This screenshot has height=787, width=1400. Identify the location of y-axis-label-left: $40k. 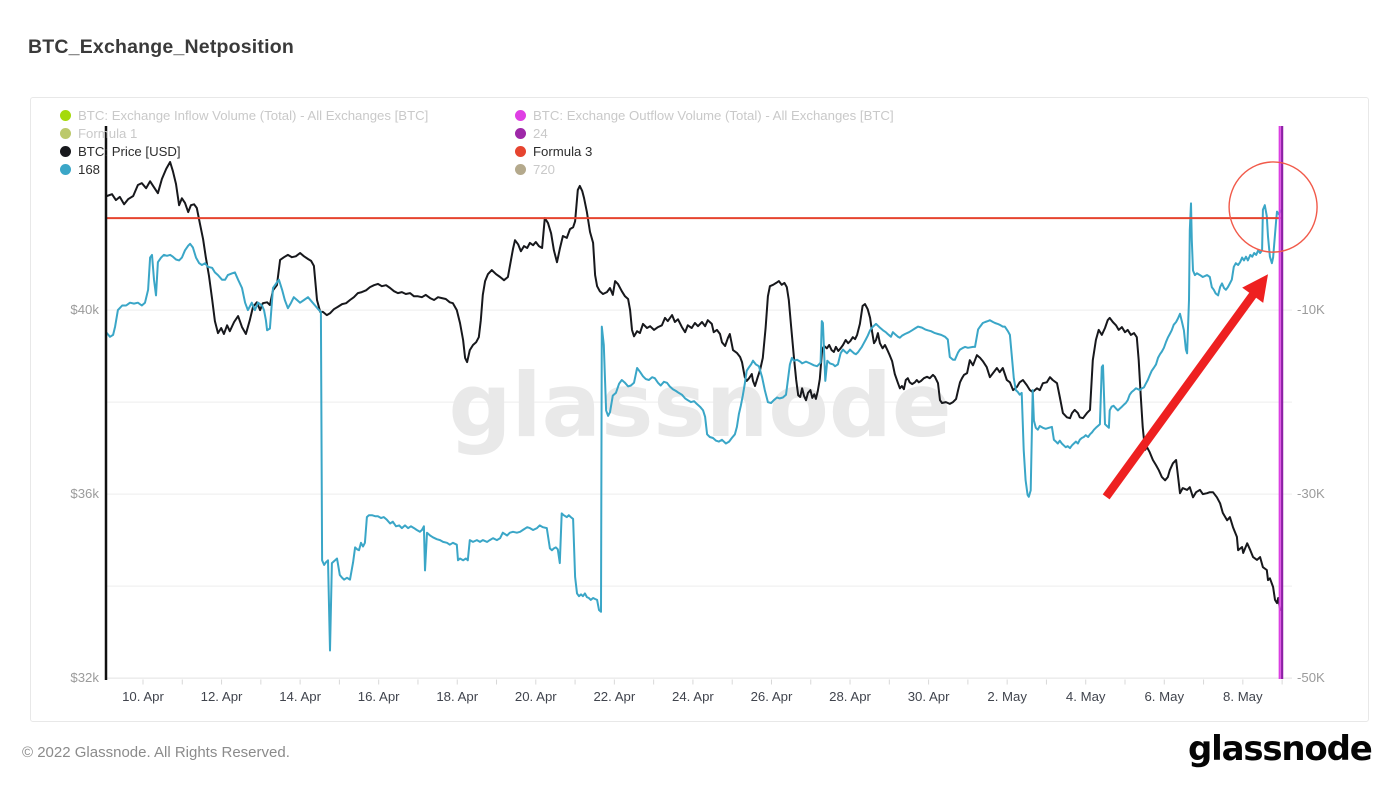
(84, 310).